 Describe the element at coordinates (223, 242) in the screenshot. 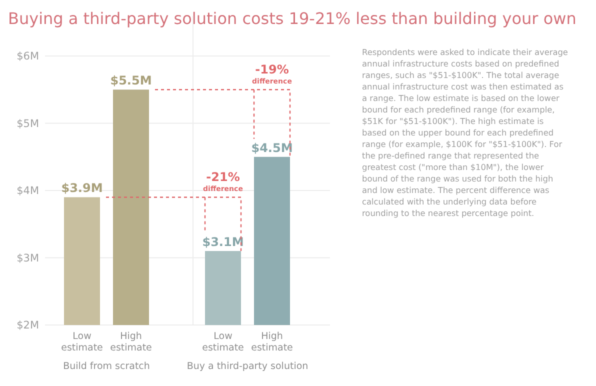

I see `data-label: $3.1M` at that location.